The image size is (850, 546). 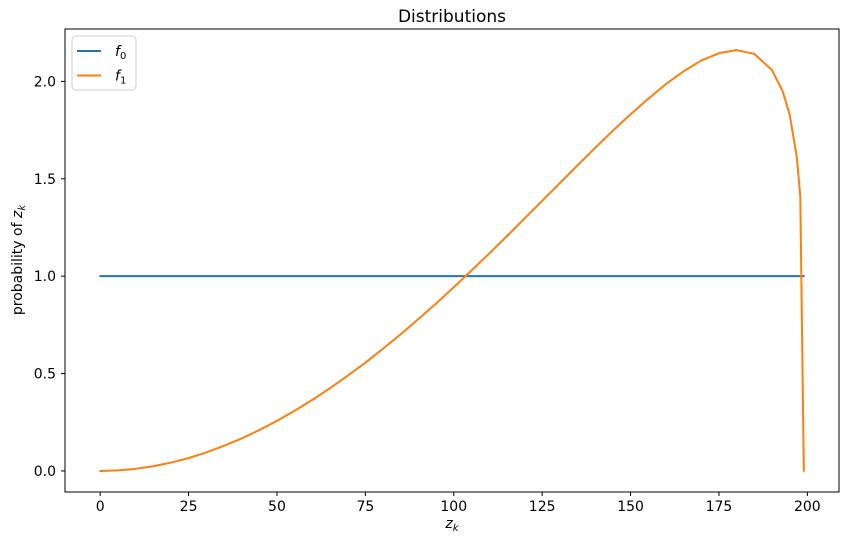 I want to click on x-tick-label: 150, so click(x=630, y=507).